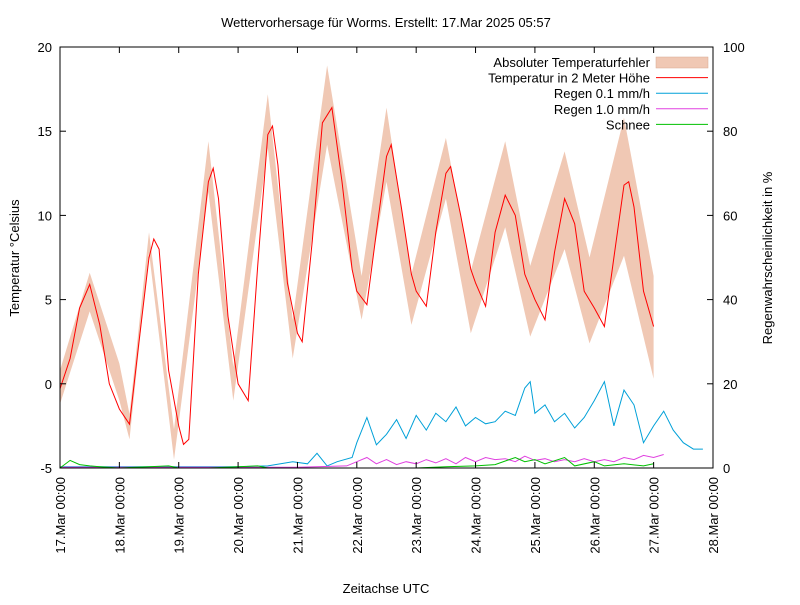  What do you see at coordinates (682, 62) in the screenshot?
I see `legend-swatch` at bounding box center [682, 62].